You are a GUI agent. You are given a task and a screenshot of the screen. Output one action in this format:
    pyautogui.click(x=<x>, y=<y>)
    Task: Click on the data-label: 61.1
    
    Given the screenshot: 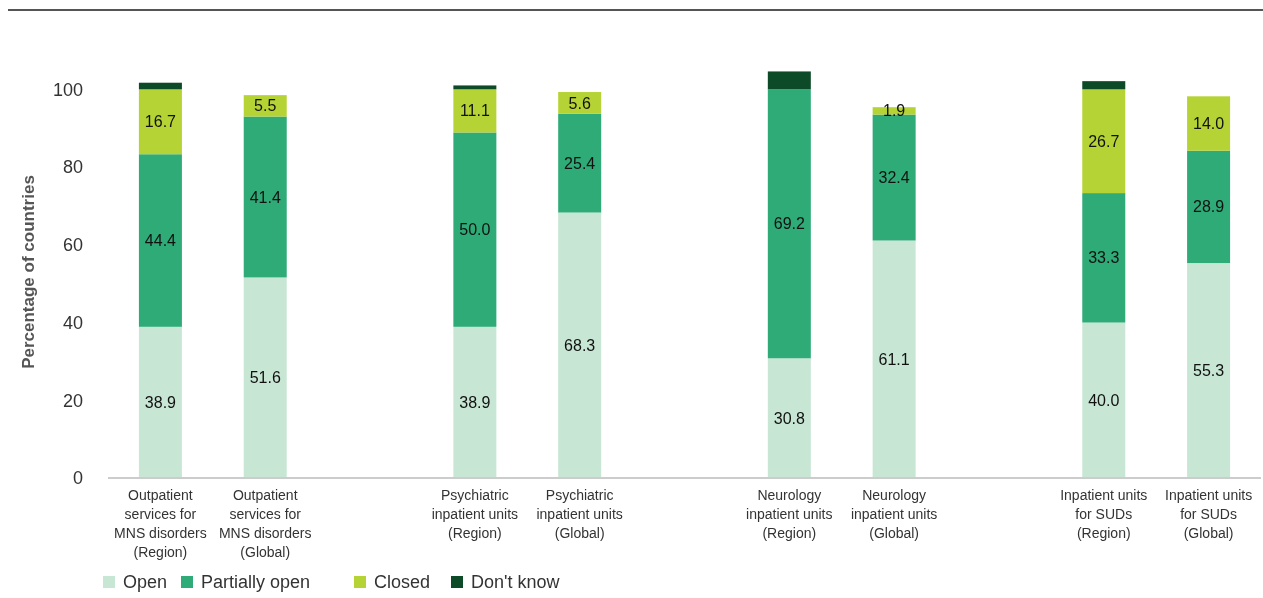 What is the action you would take?
    pyautogui.click(x=894, y=359)
    